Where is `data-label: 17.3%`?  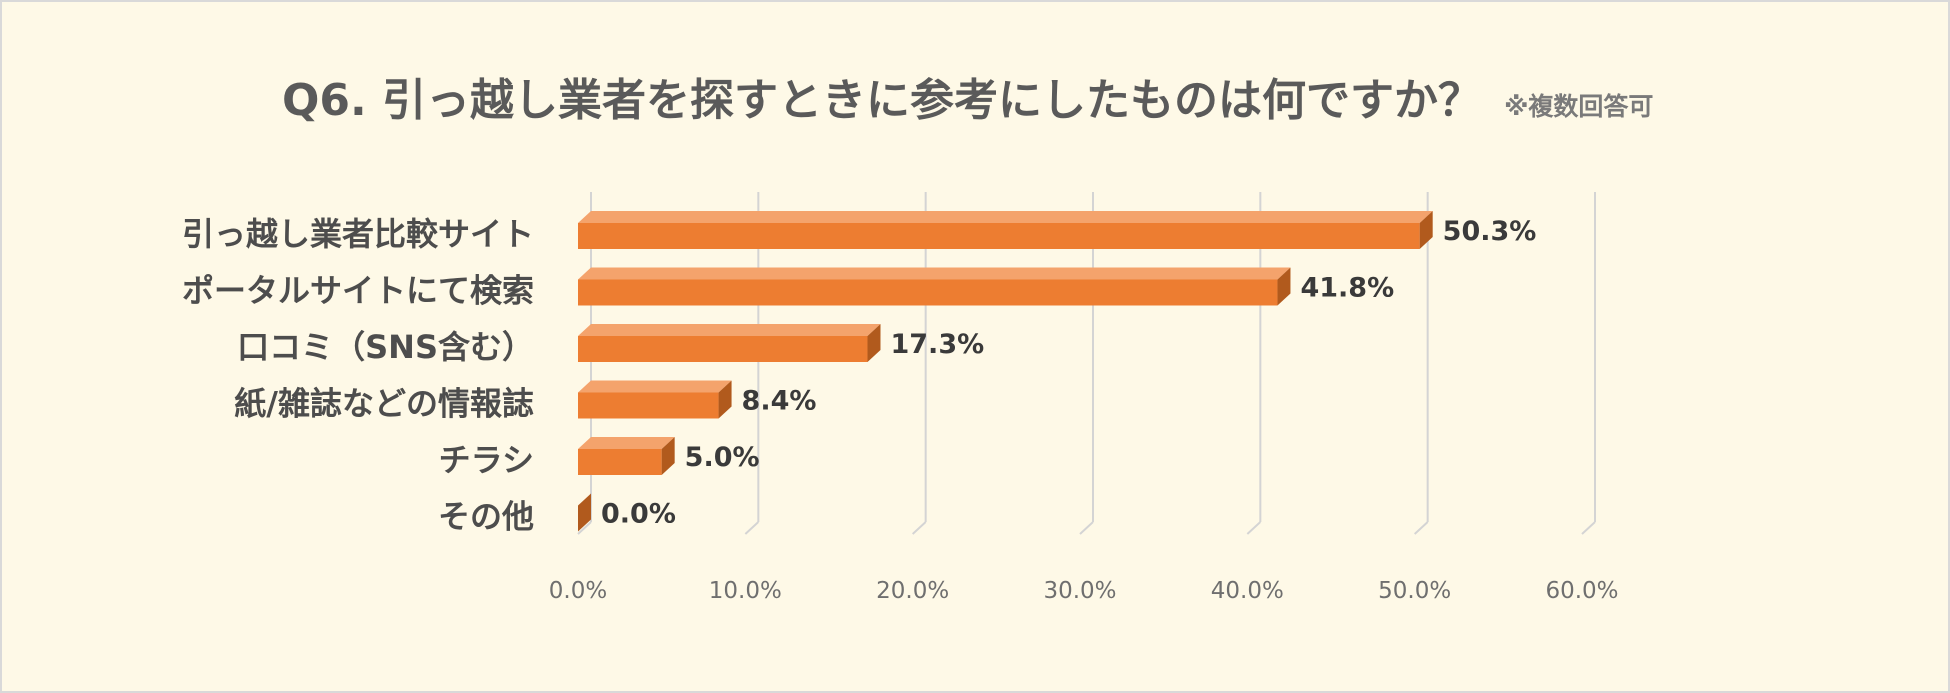 data-label: 17.3% is located at coordinates (937, 344).